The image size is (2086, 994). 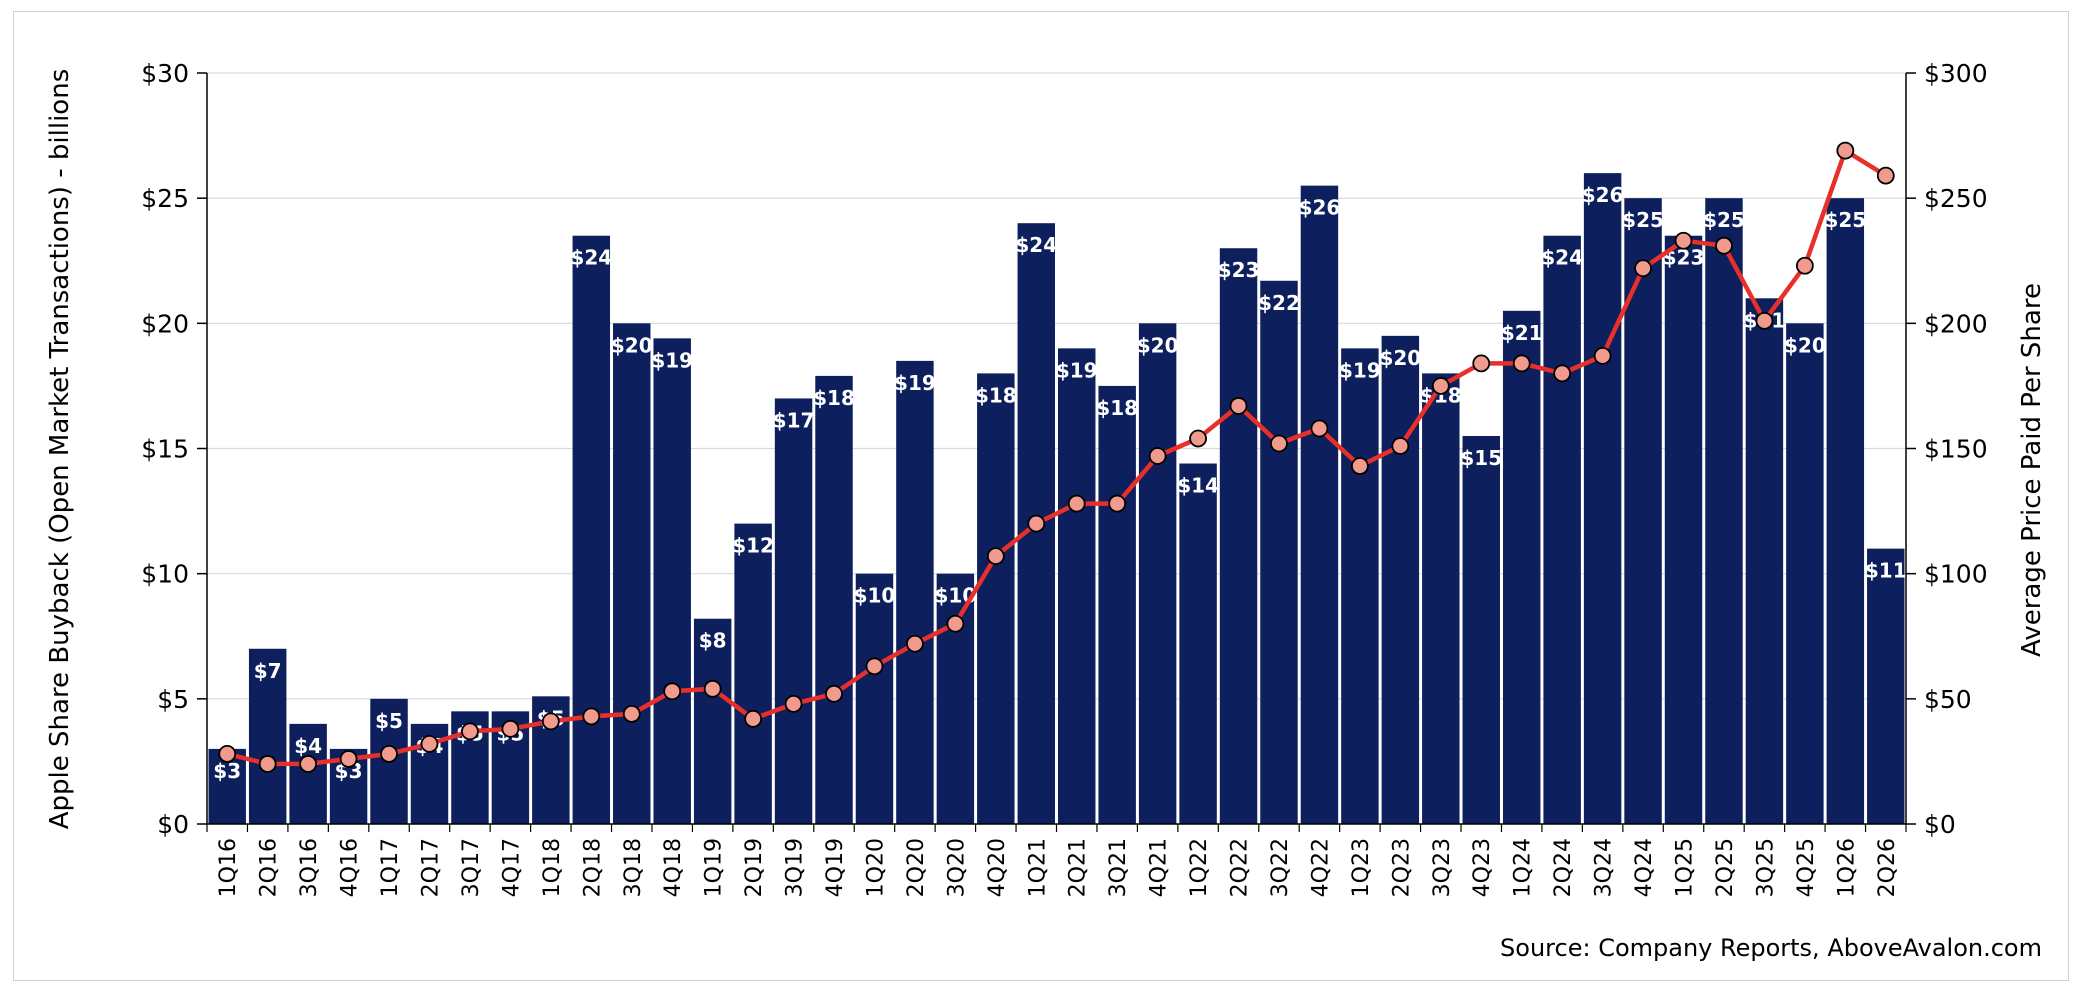 I want to click on x-tick-label: 1Q16, so click(x=228, y=867).